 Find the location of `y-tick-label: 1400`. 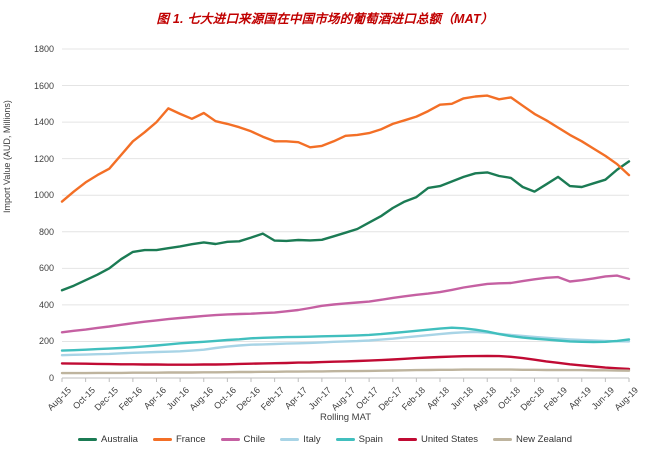

y-tick-label: 1400 is located at coordinates (43, 122).